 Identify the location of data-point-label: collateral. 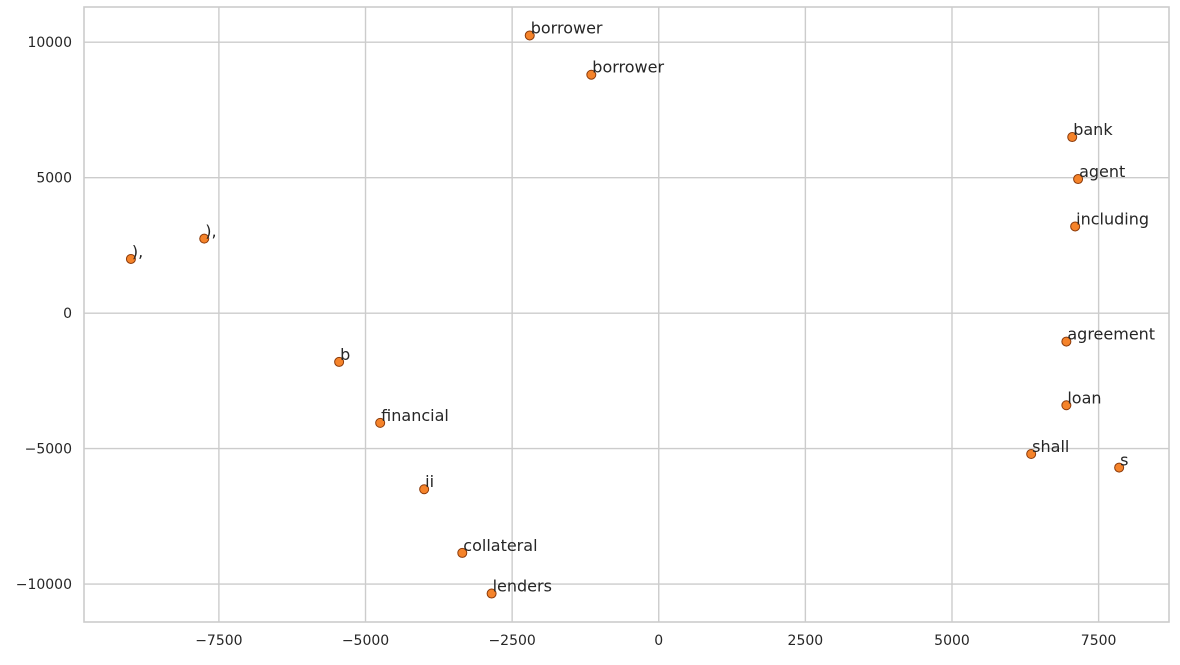
(500, 545).